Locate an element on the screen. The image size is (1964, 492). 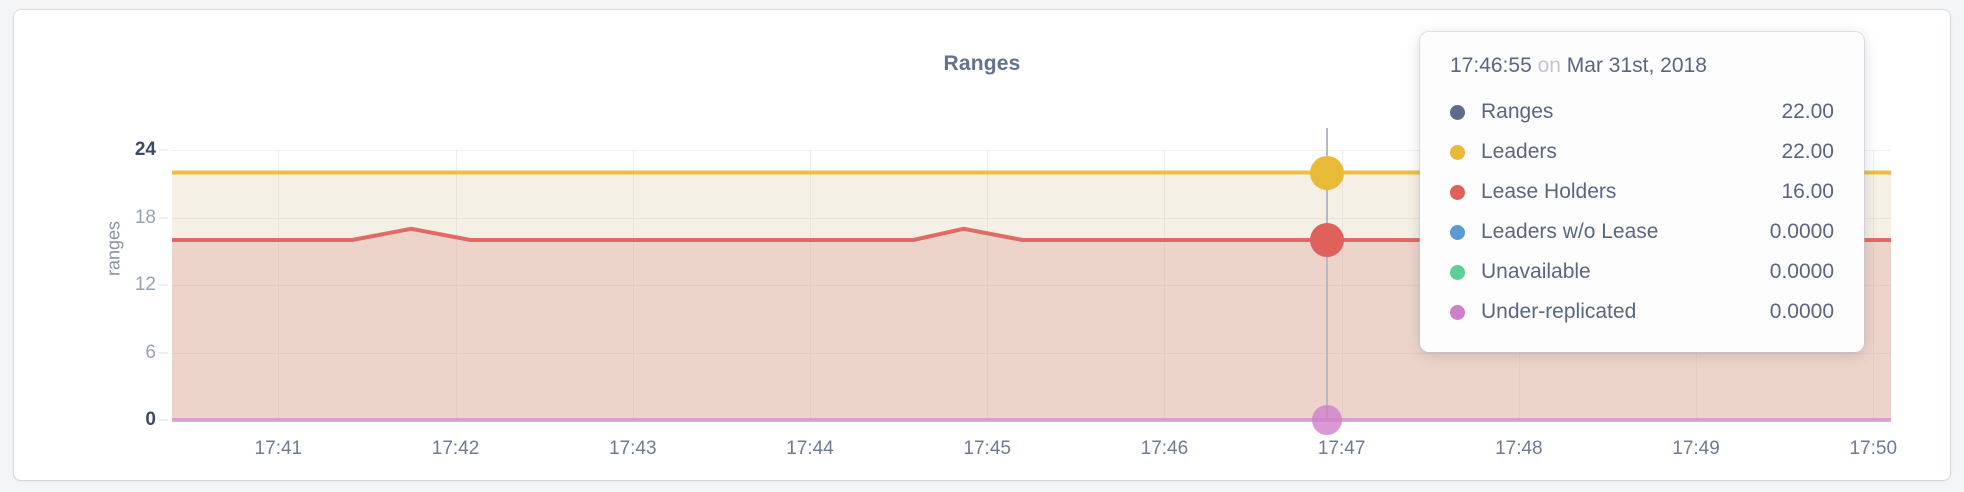
tooltip-time: 17:46:55 is located at coordinates (1491, 65).